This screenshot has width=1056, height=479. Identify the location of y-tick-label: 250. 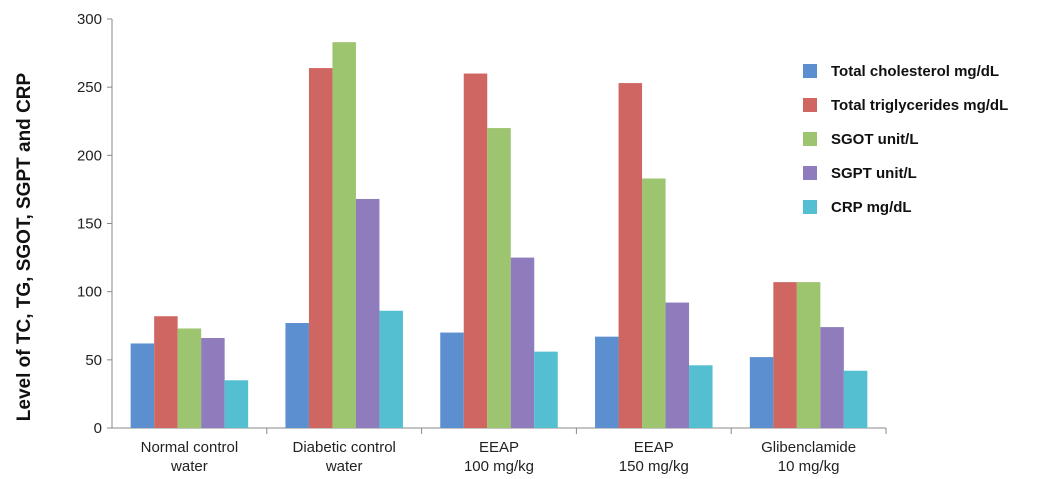
(89, 87).